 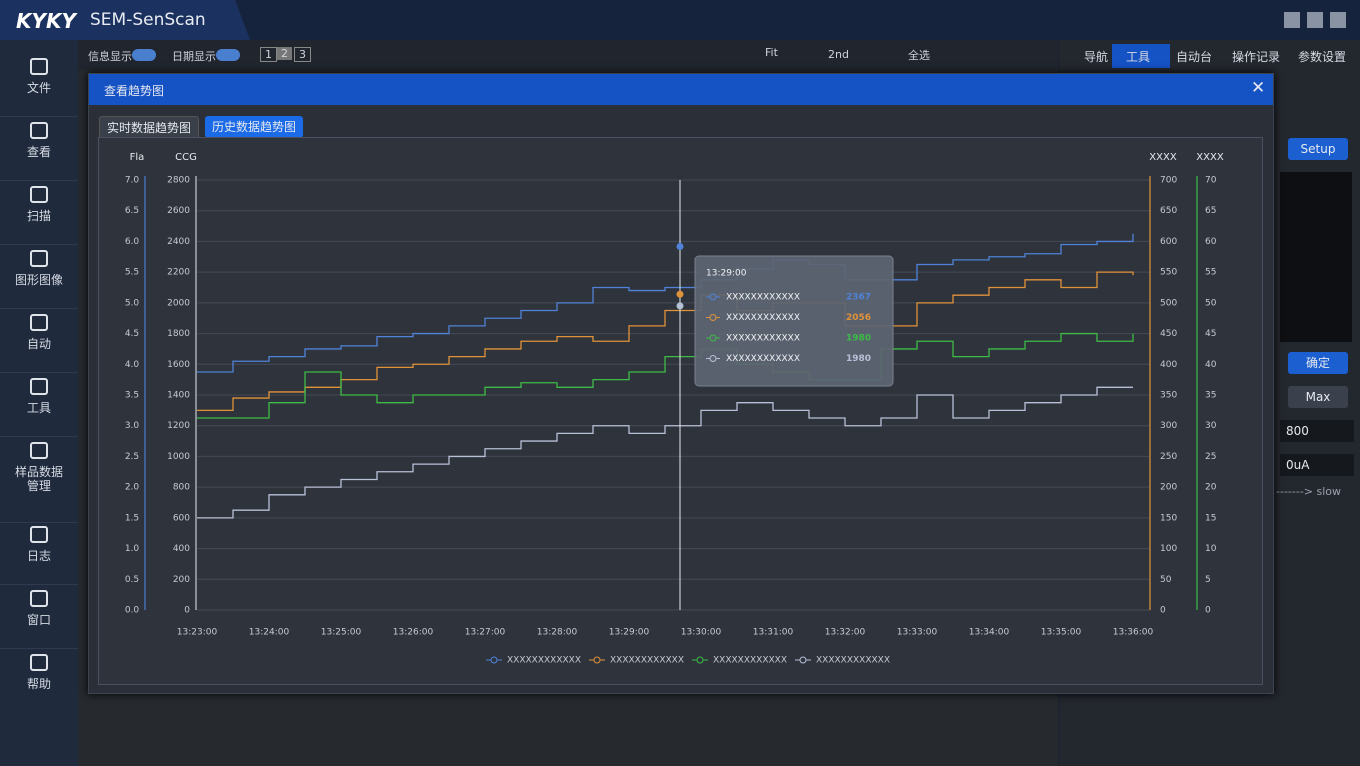 I want to click on preview, so click(x=1316, y=257).